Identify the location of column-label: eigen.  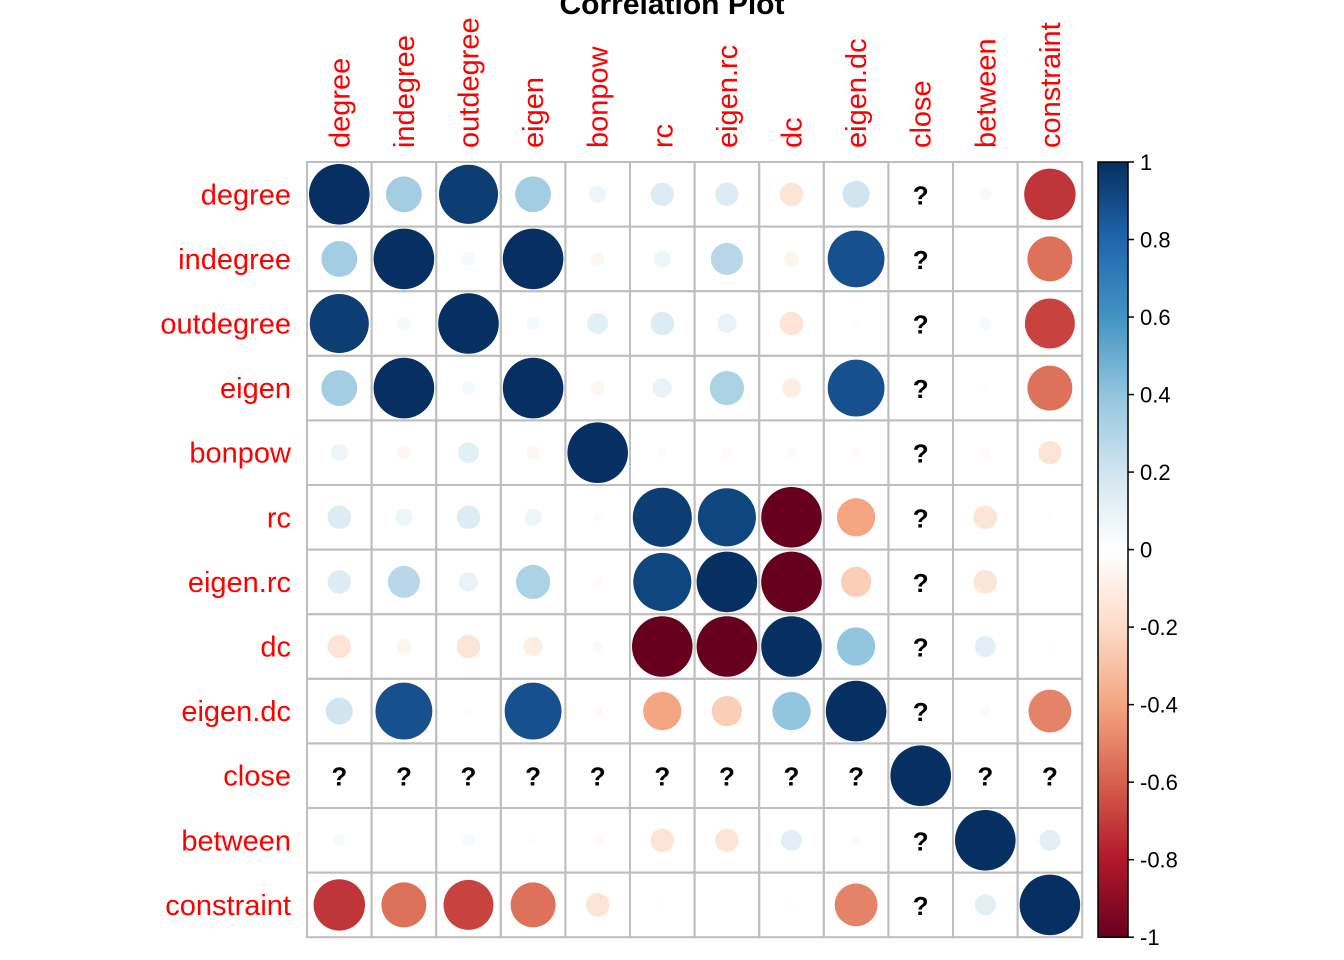
(534, 112).